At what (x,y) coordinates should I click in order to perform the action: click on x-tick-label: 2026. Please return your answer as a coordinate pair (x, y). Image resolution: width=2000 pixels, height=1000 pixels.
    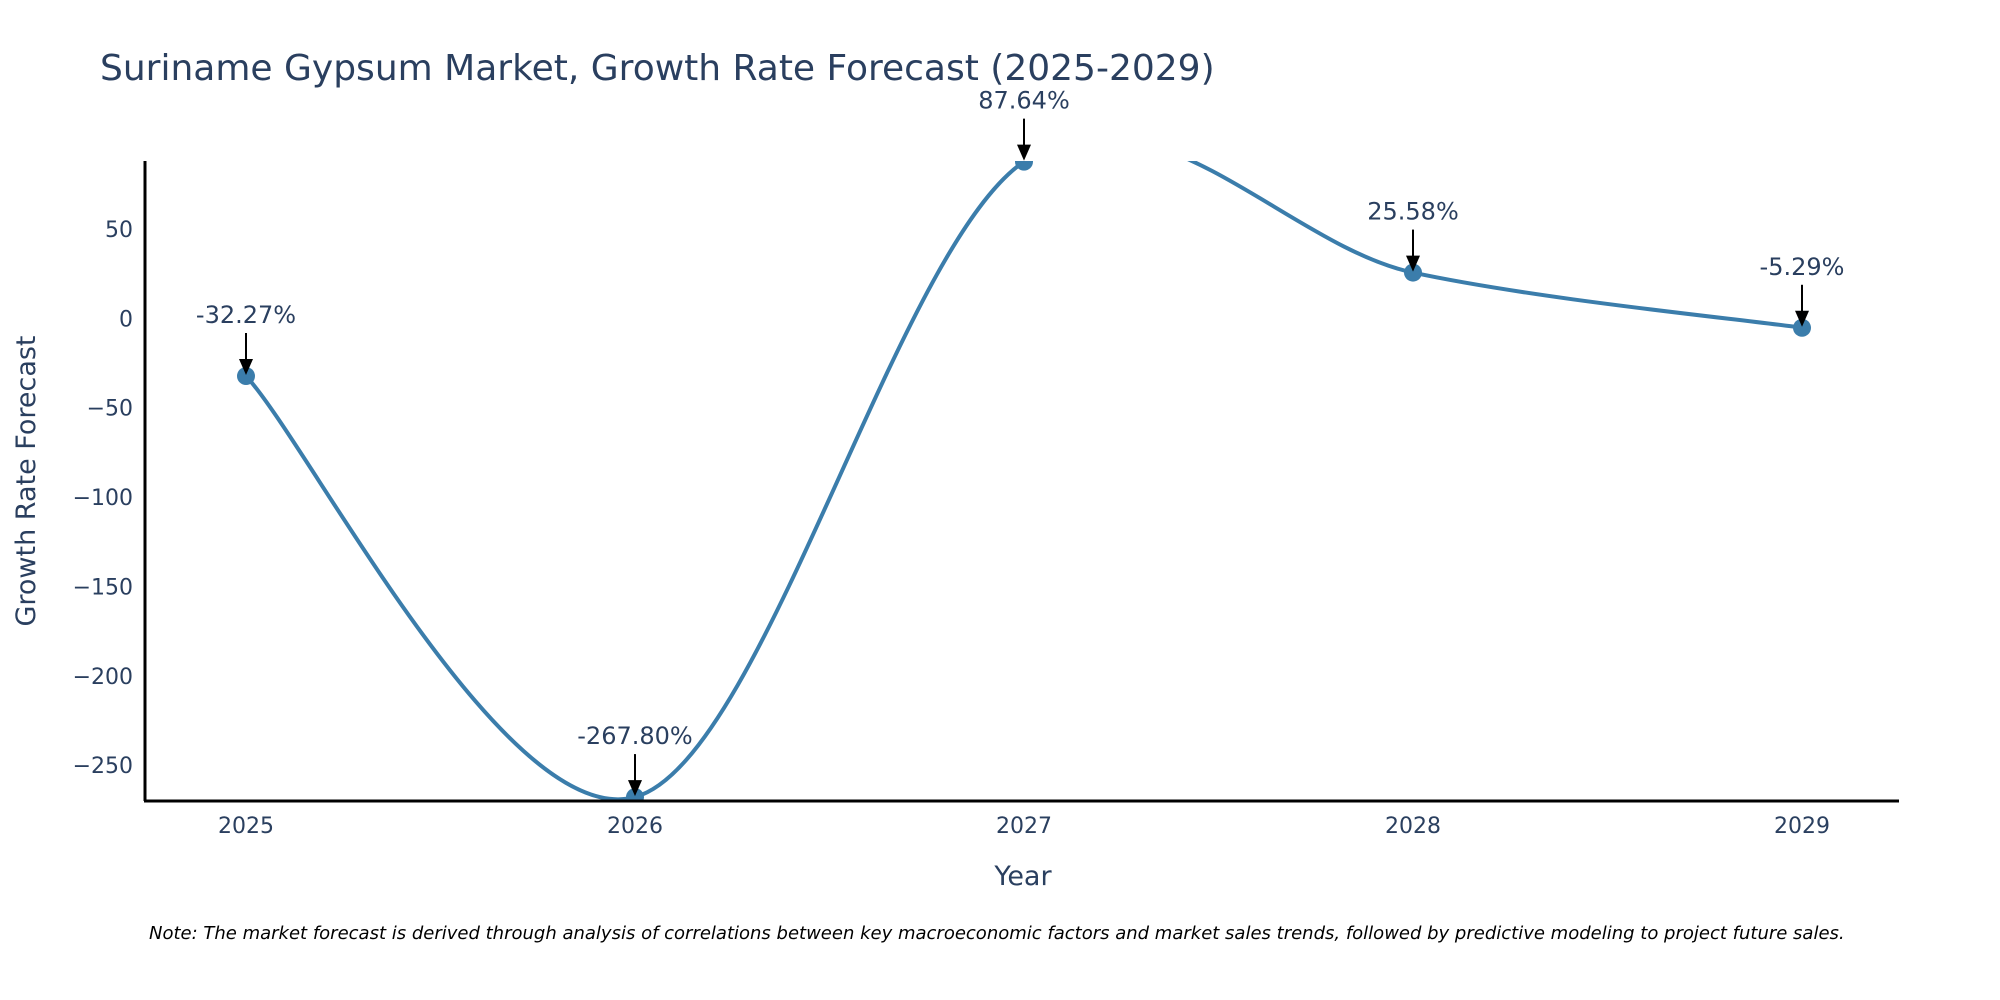
    Looking at the image, I should click on (635, 826).